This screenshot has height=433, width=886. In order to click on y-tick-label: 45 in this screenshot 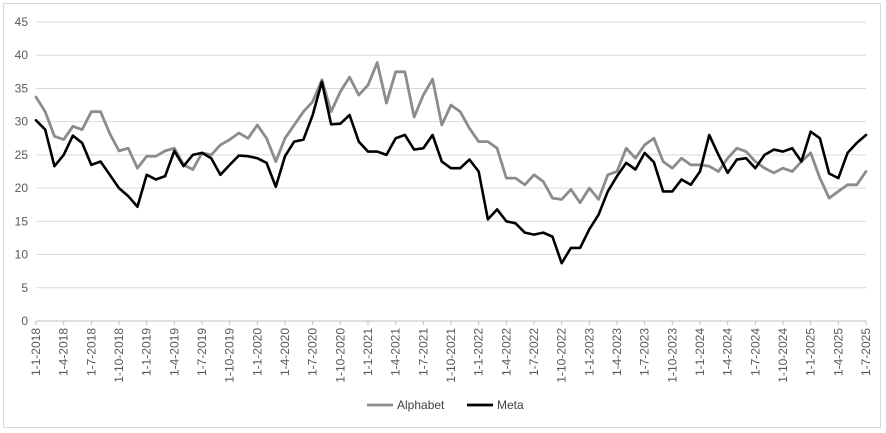, I will do `click(22, 22)`.